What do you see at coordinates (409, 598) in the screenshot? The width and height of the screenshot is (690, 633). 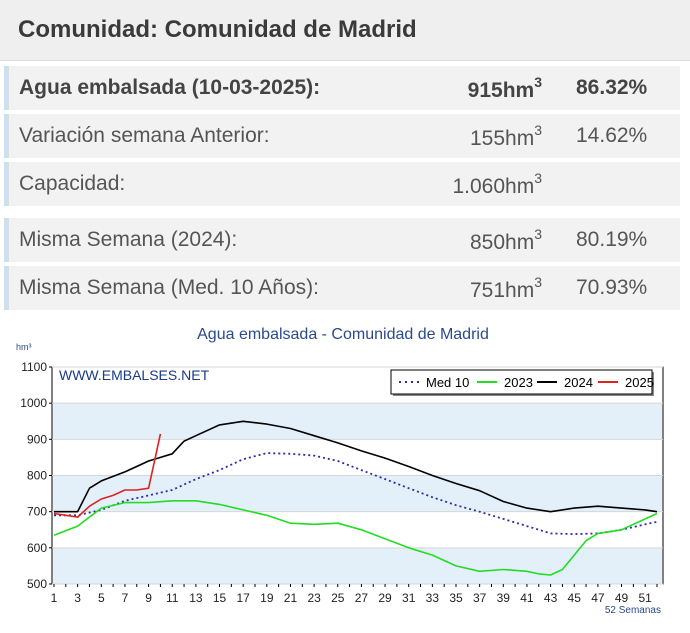 I see `x-tick-label: 31` at bounding box center [409, 598].